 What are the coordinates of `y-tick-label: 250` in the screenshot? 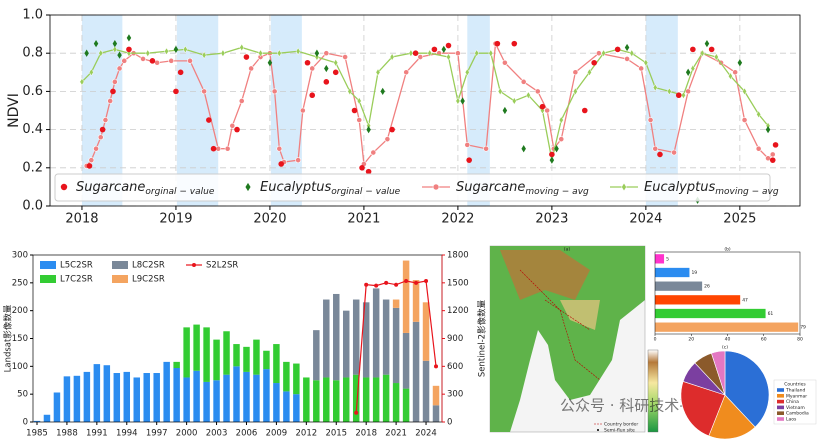 It's located at (20, 283).